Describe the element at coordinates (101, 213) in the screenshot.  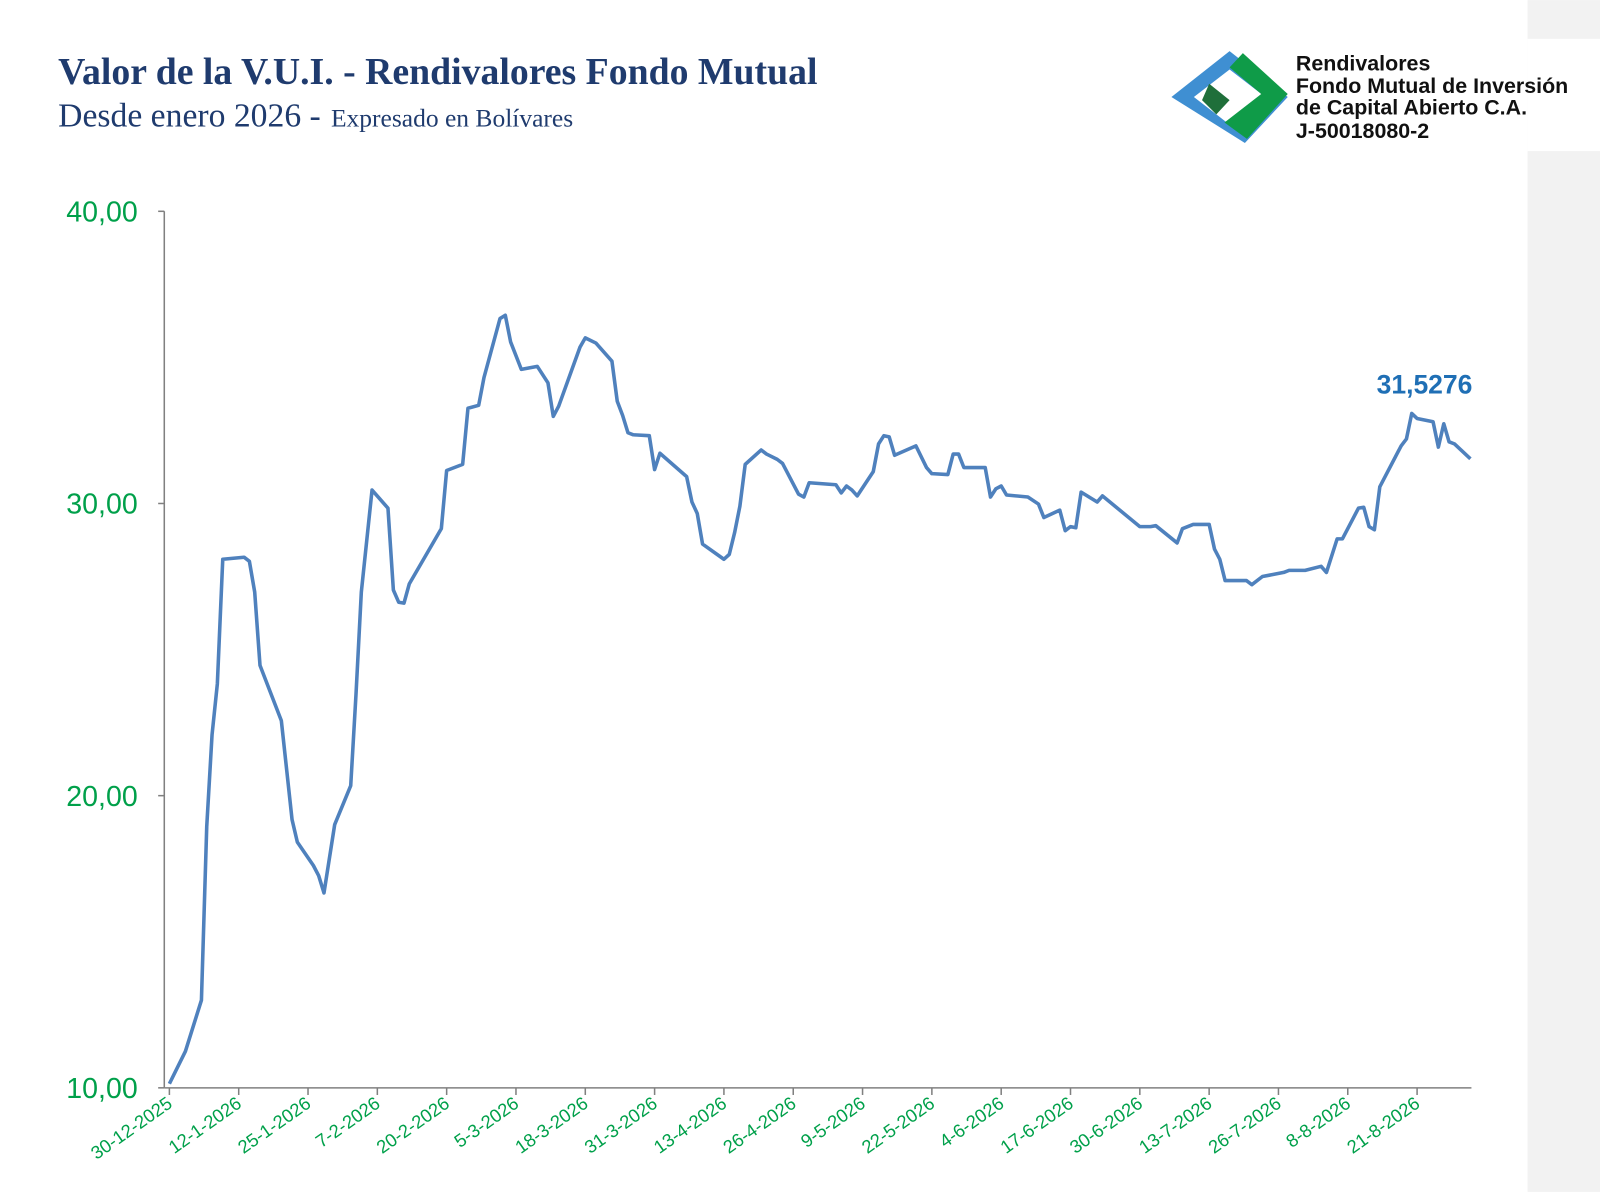
I see `y-tick-label: 40,00` at that location.